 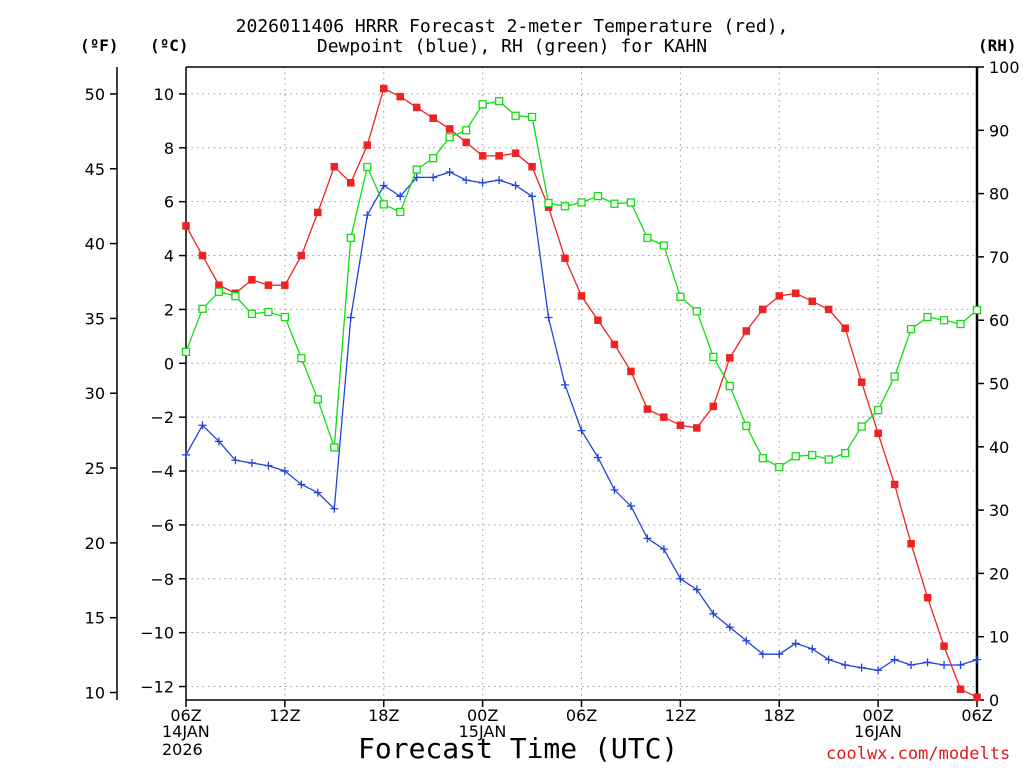 What do you see at coordinates (169, 256) in the screenshot?
I see `celsius-tick-label: 4` at bounding box center [169, 256].